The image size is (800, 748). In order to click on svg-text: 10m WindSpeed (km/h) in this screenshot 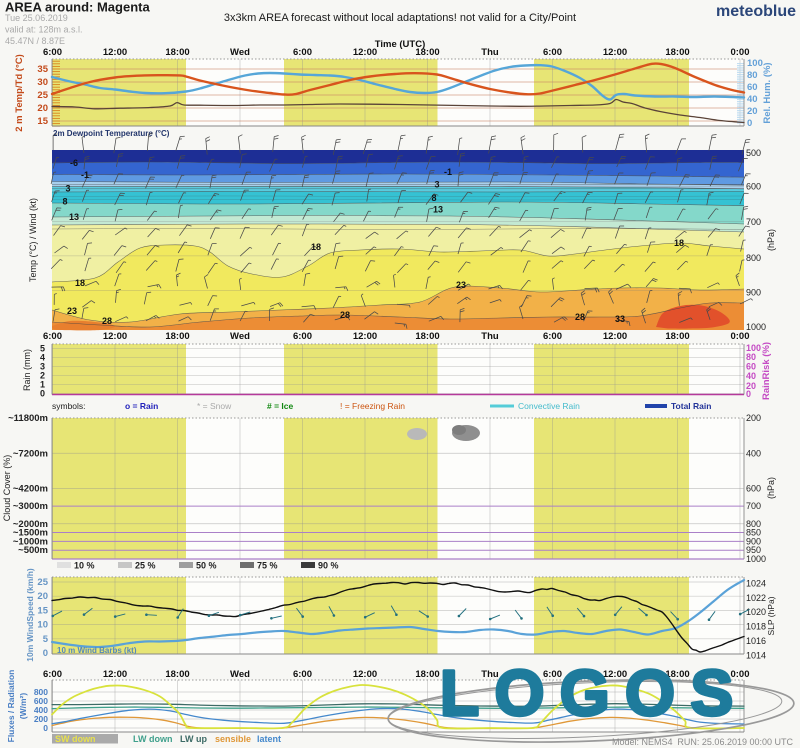, I will do `click(30, 615)`.